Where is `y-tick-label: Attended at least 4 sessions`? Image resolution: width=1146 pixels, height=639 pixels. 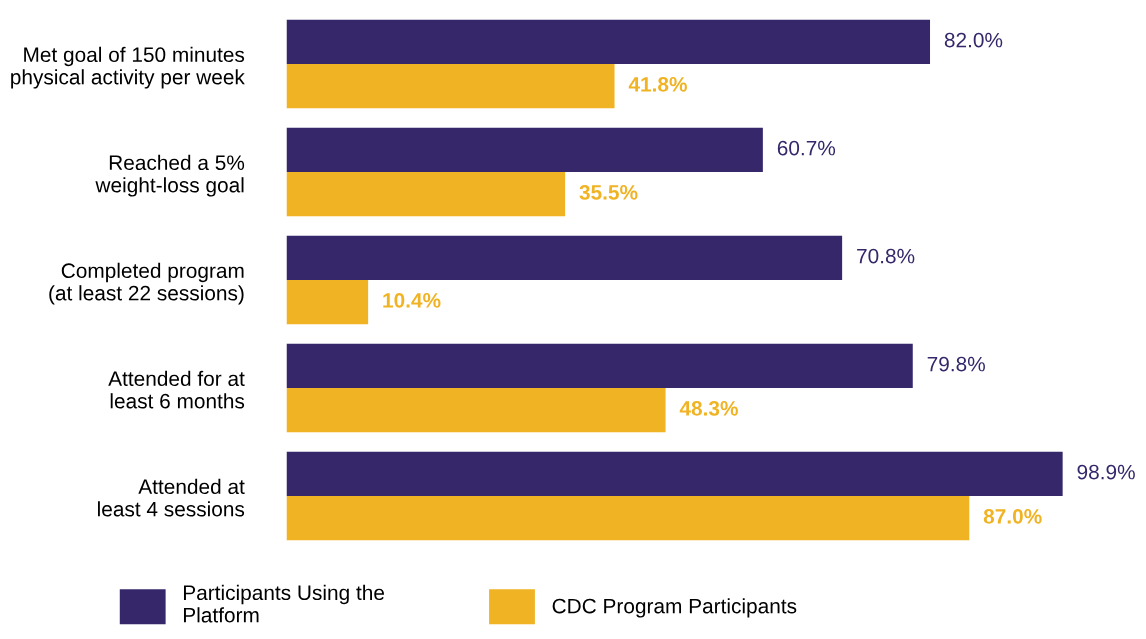
y-tick-label: Attended at least 4 sessions is located at coordinates (171, 497).